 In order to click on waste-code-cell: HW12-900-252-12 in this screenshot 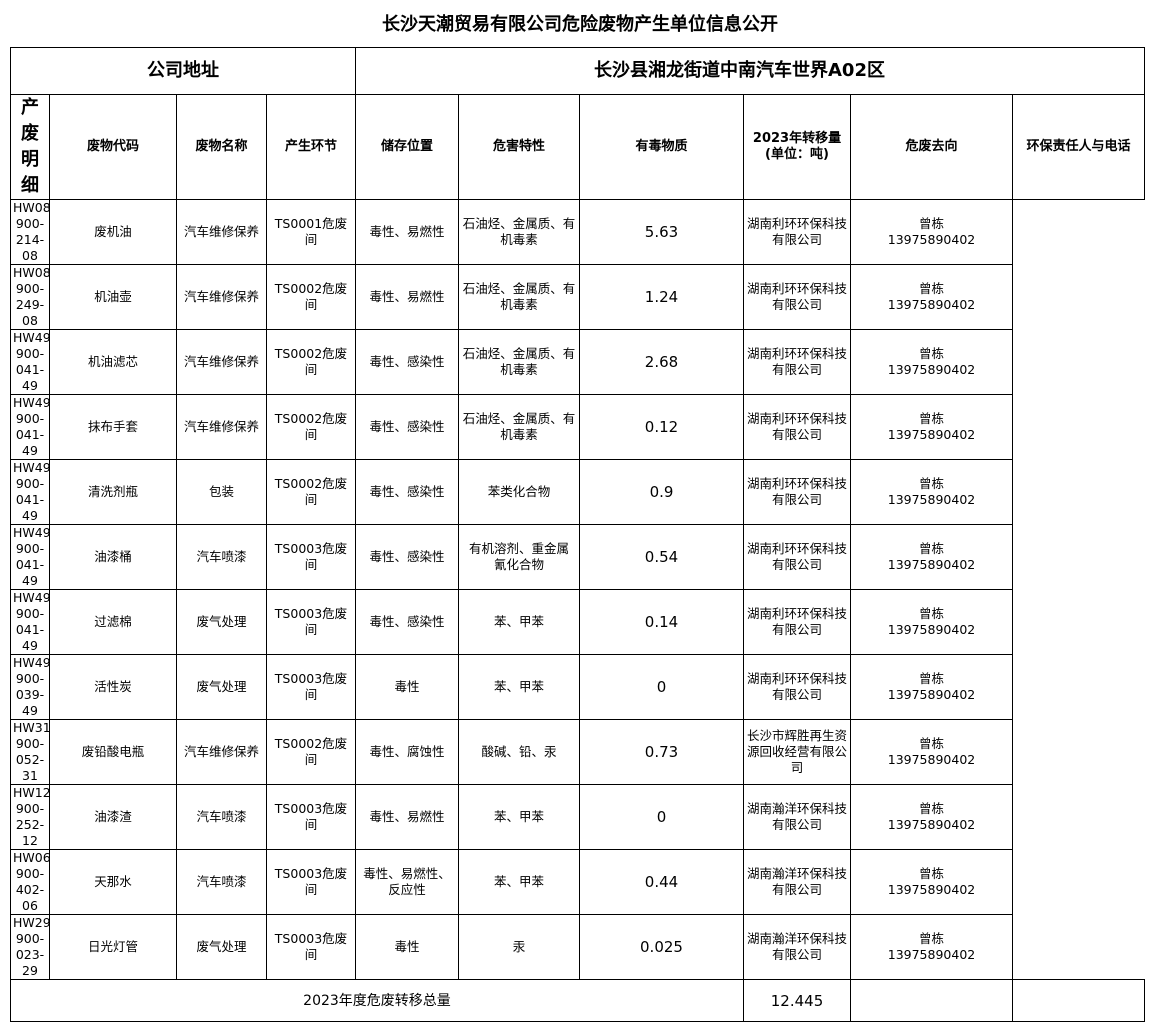, I will do `click(30, 817)`.